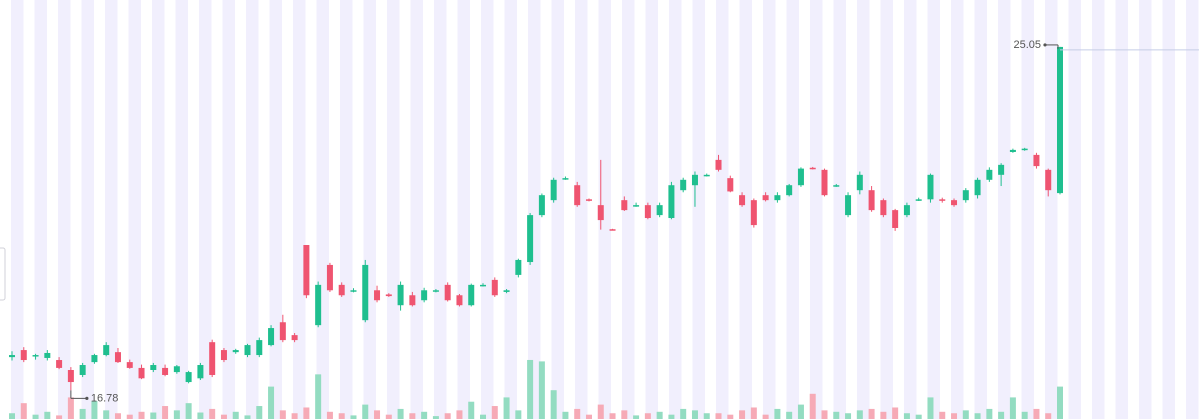  I want to click on min-marker-dot, so click(87, 398).